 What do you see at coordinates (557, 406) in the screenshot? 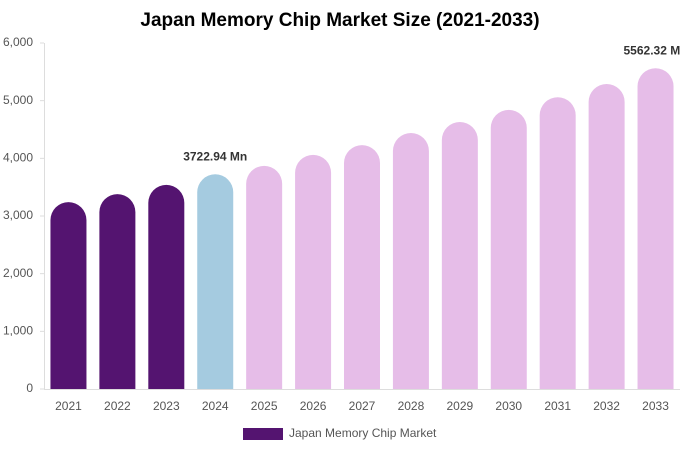
I see `x-tick-label: 2031` at bounding box center [557, 406].